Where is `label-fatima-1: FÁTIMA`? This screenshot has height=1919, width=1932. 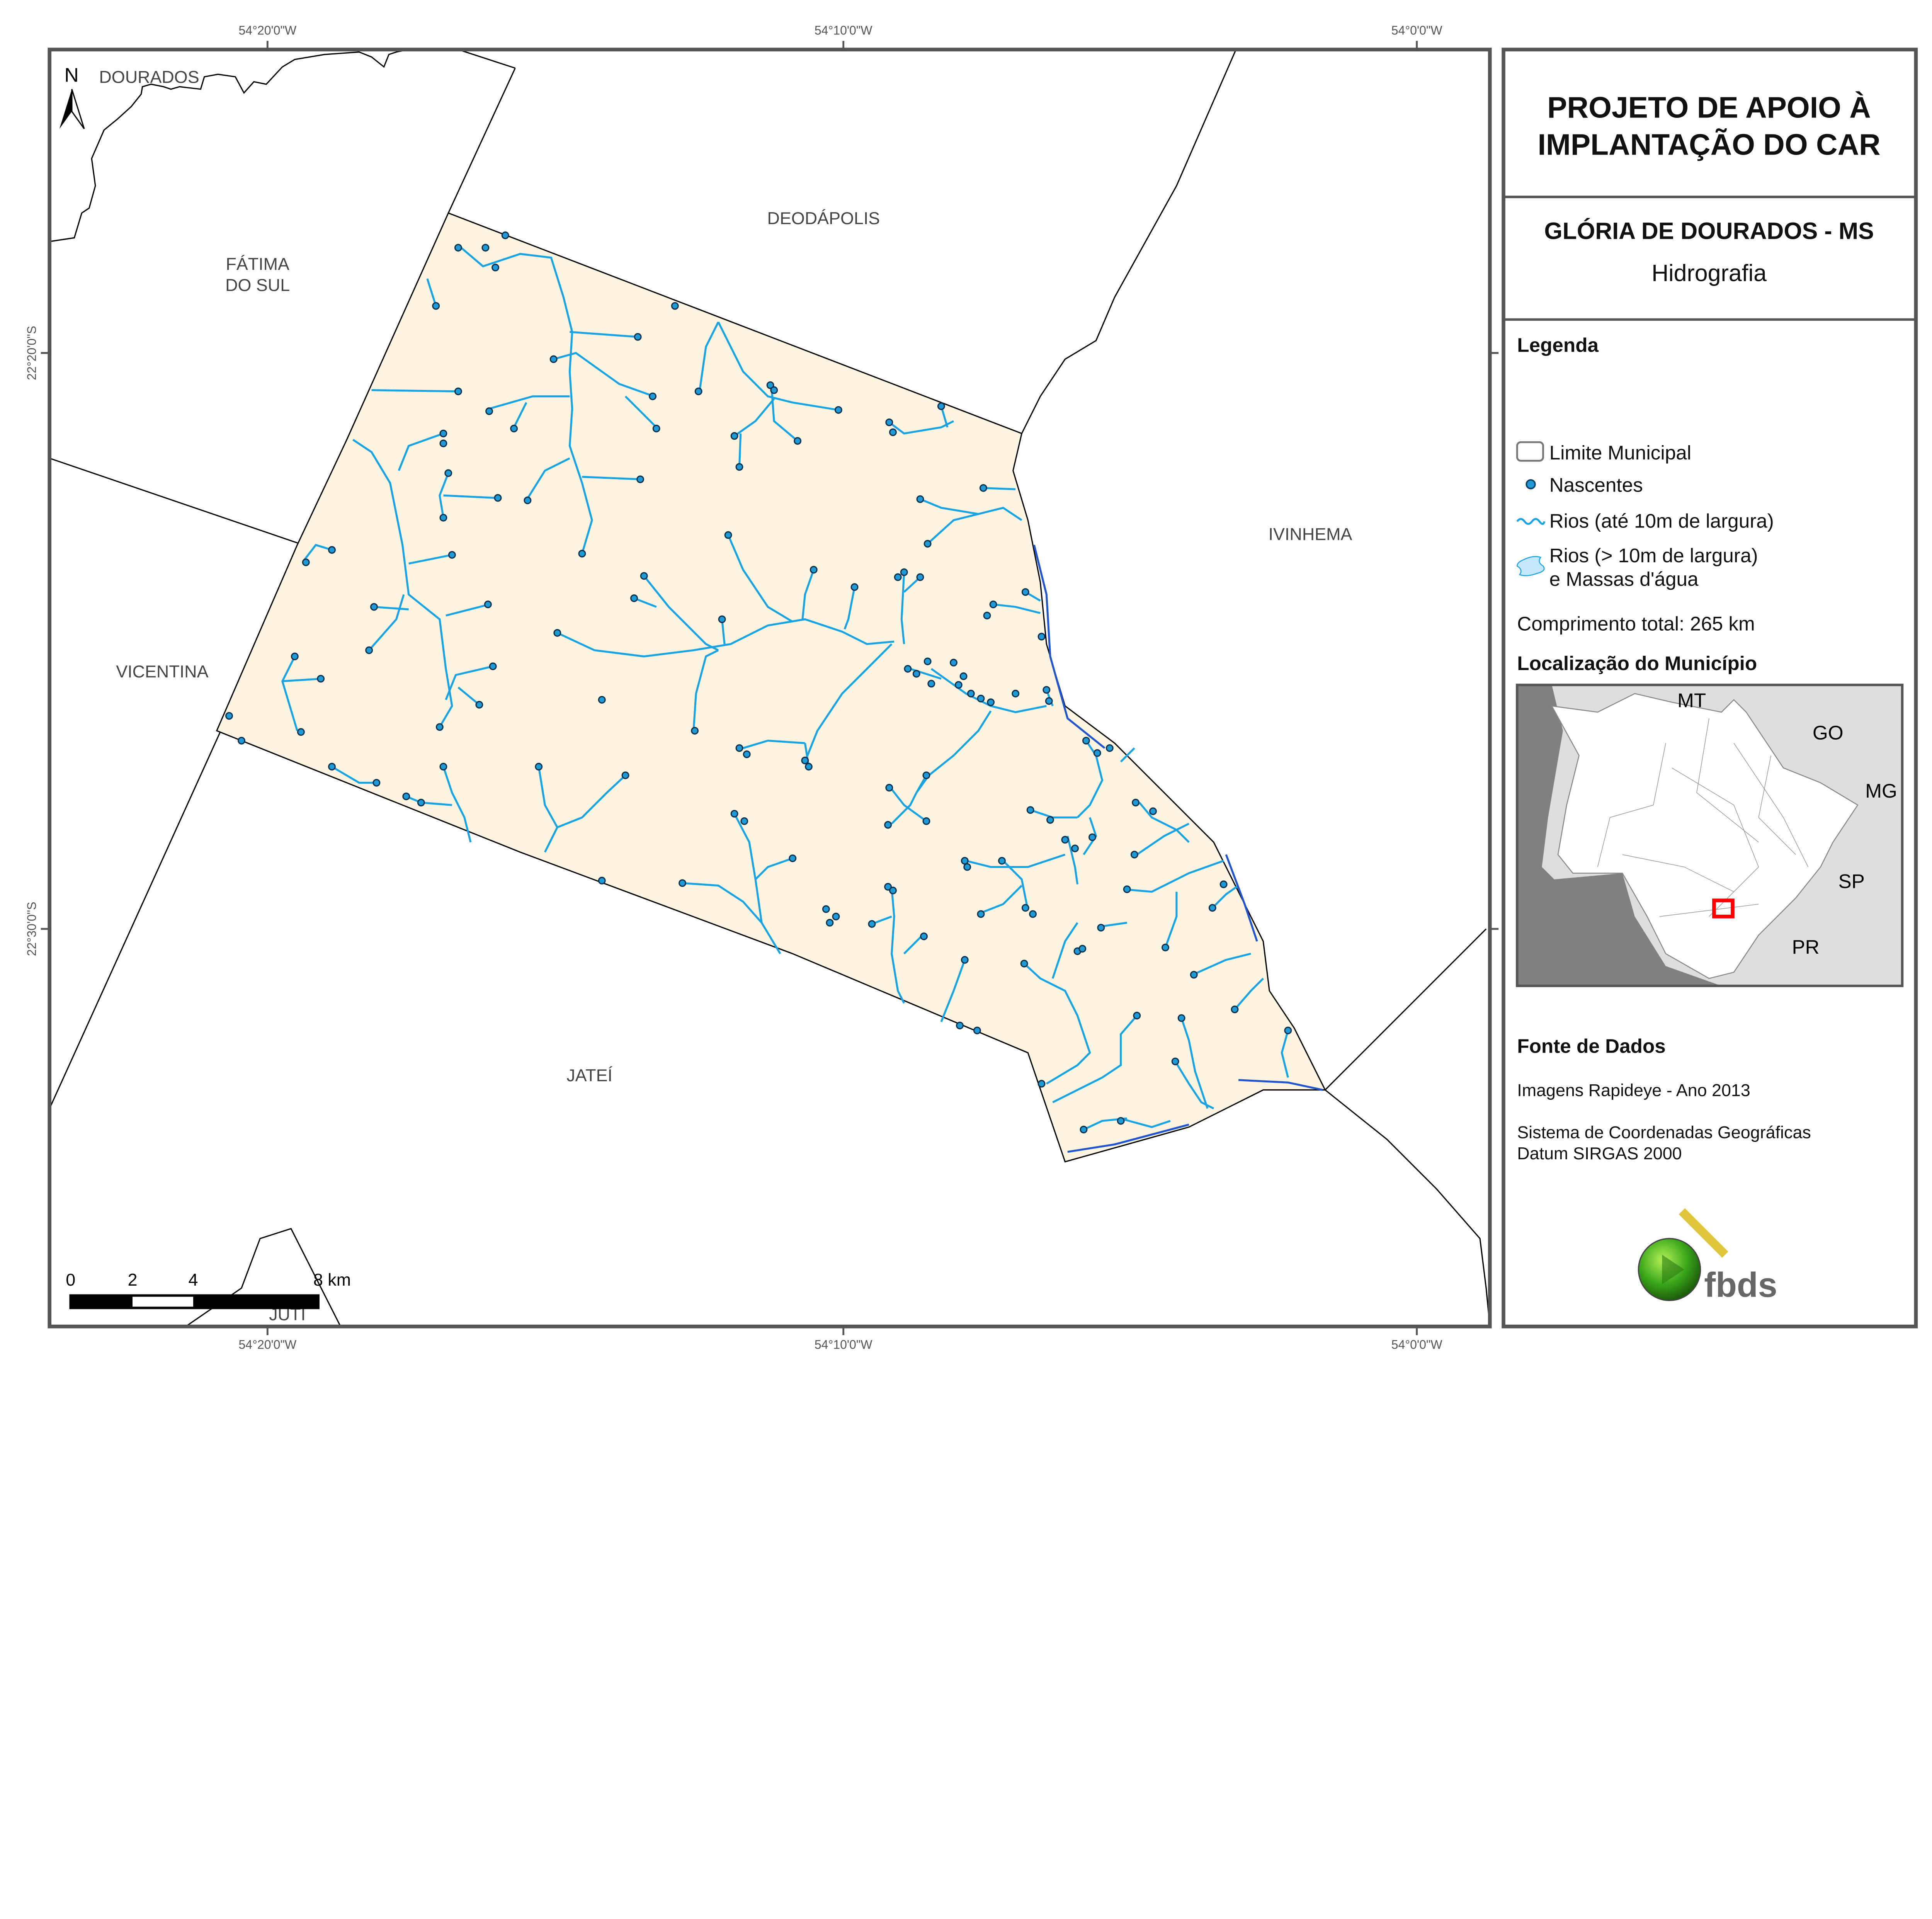 label-fatima-1: FÁTIMA is located at coordinates (257, 264).